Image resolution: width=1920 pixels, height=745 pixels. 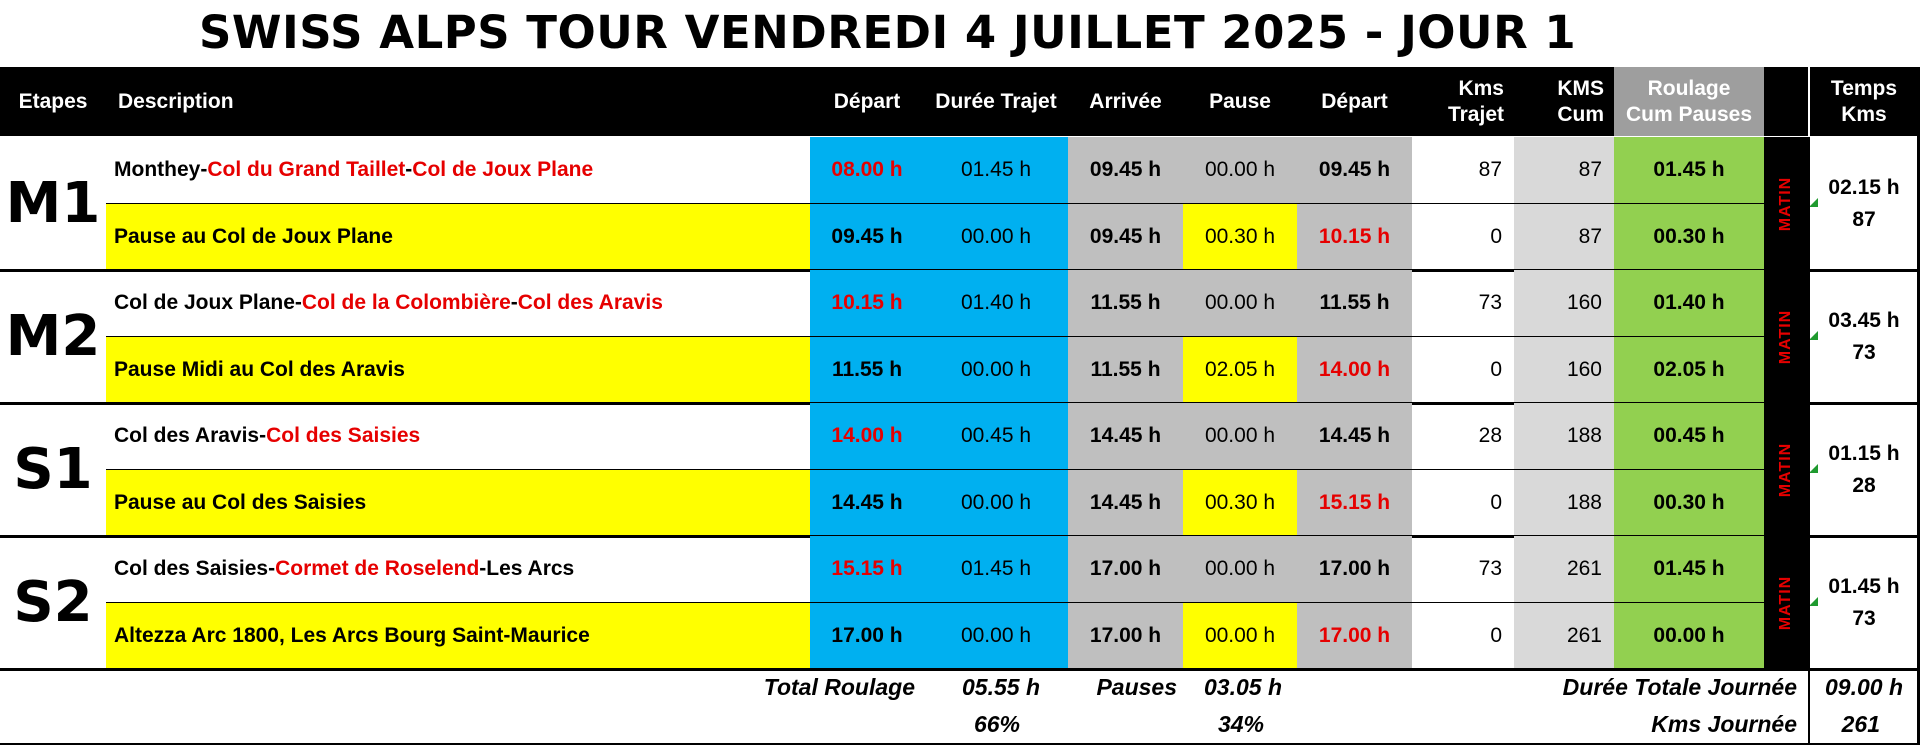 What do you see at coordinates (240, 502) in the screenshot?
I see `description-segment: Pause au Col des Saisies` at bounding box center [240, 502].